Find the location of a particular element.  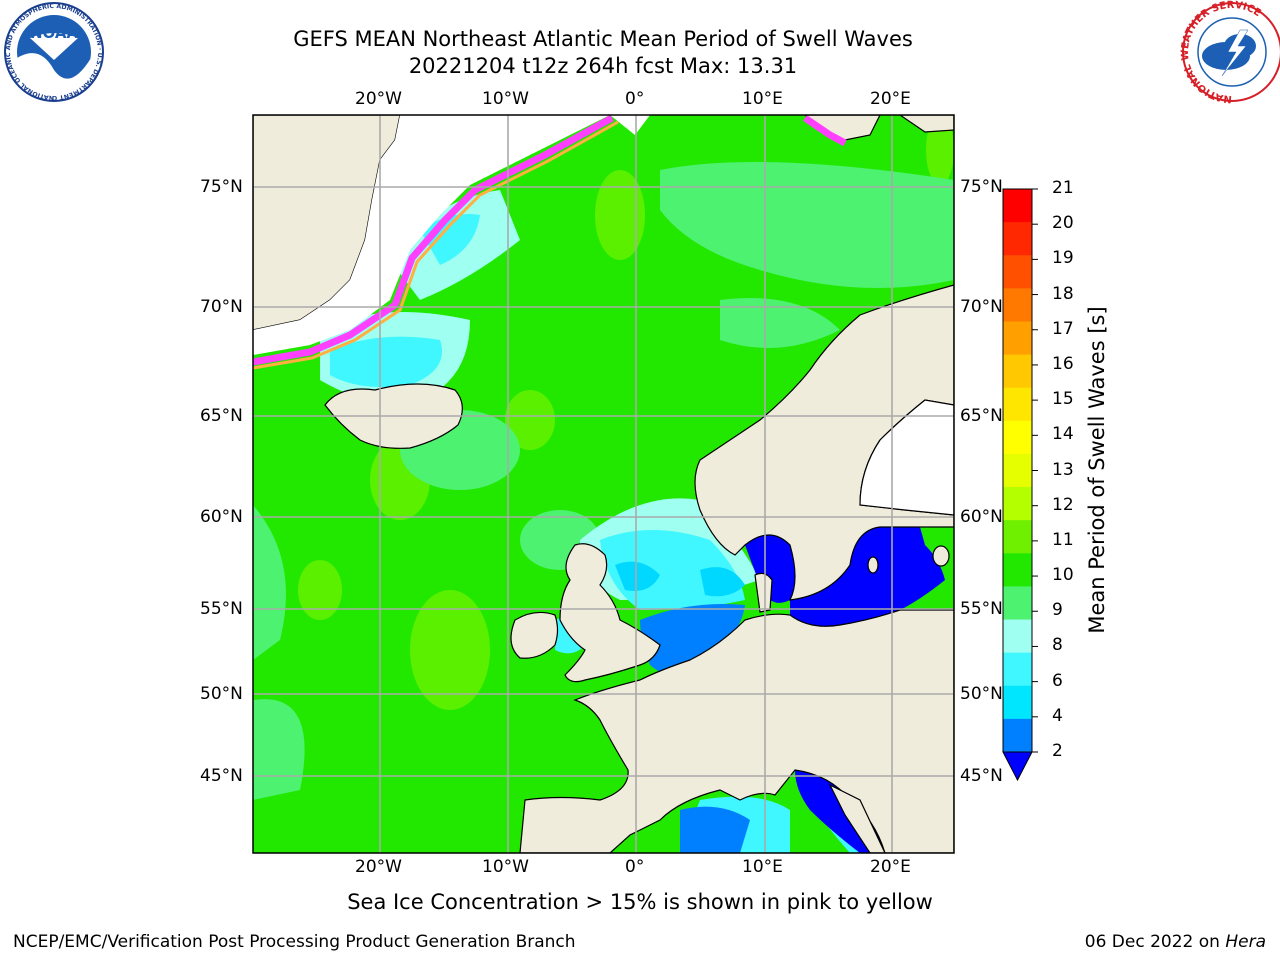

footer-date: 06 Dec 2022 on Hera is located at coordinates (1175, 942).